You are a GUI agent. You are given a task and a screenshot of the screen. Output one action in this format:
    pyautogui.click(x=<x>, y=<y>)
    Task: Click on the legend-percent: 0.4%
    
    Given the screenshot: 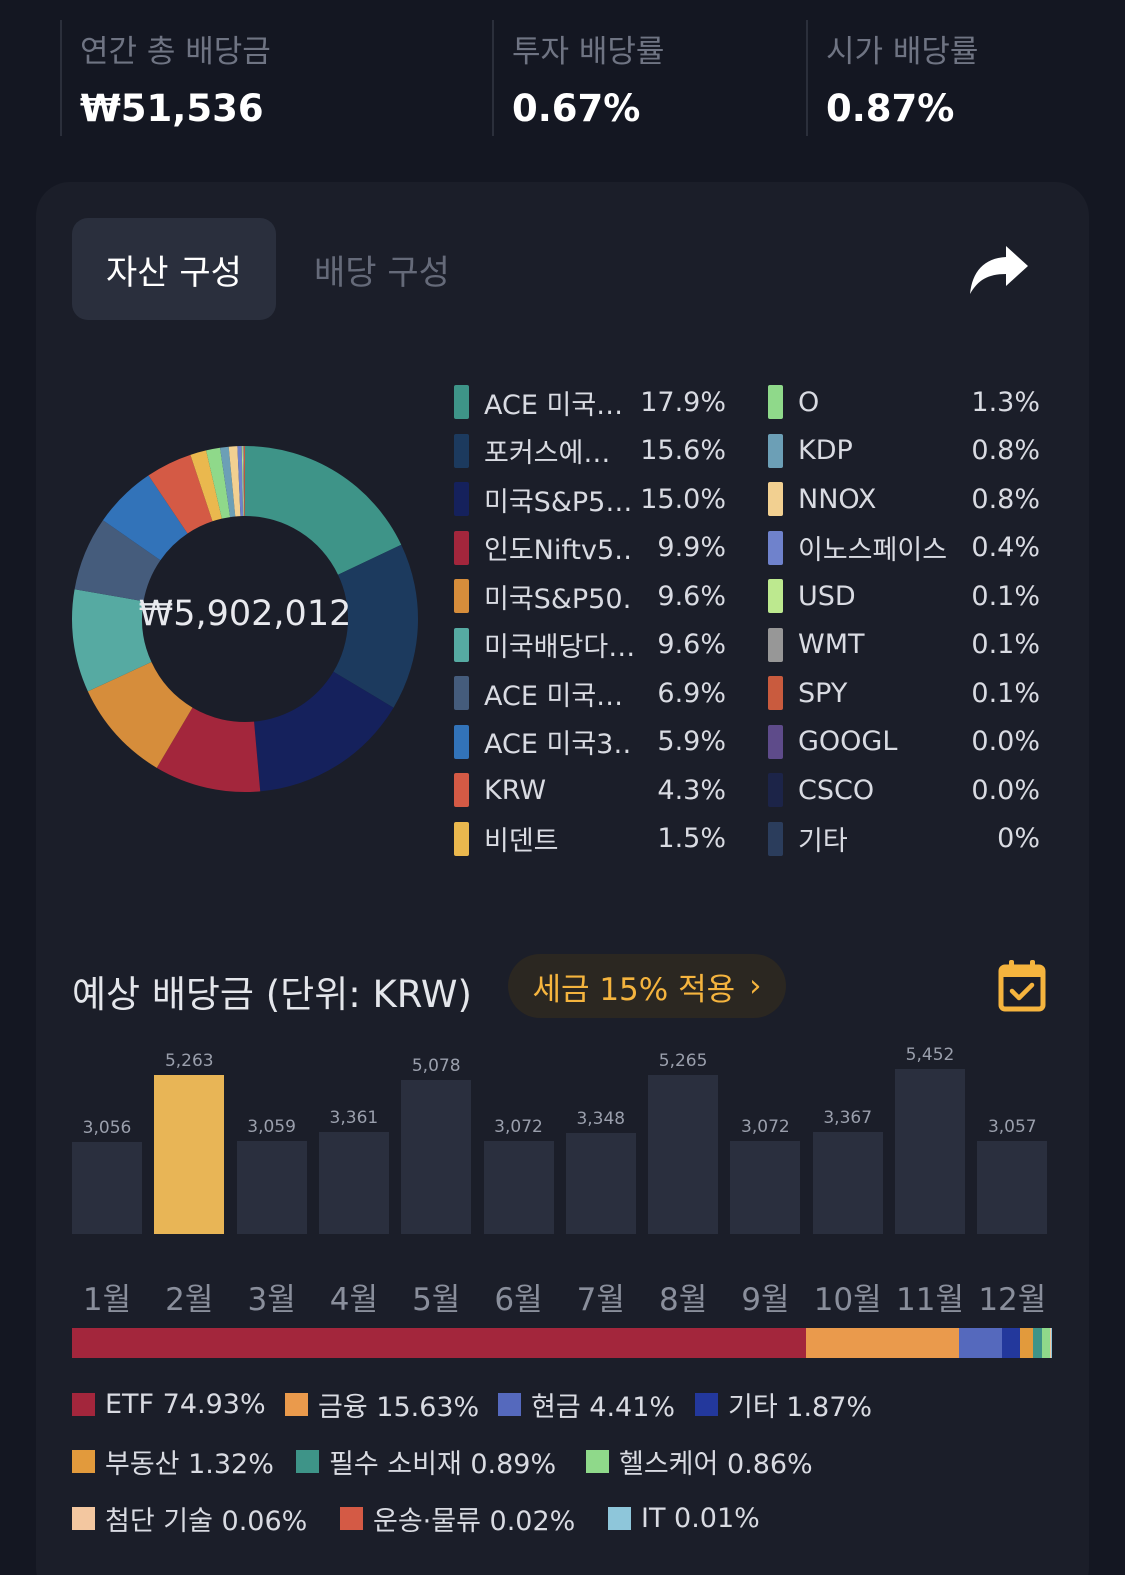 What is the action you would take?
    pyautogui.click(x=1005, y=547)
    